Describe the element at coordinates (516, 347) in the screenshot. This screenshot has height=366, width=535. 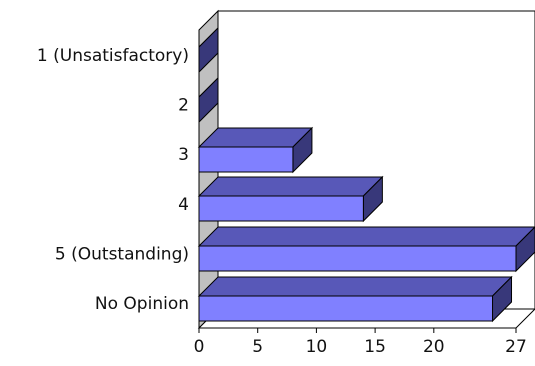
I see `x-tick-label: 27` at that location.